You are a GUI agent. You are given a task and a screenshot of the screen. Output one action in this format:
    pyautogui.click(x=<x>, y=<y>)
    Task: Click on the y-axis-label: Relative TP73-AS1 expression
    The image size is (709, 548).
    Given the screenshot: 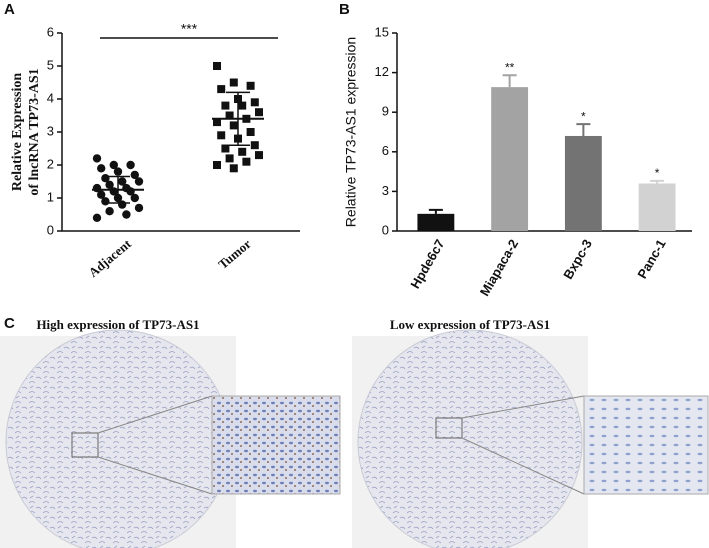 What is the action you would take?
    pyautogui.click(x=351, y=132)
    